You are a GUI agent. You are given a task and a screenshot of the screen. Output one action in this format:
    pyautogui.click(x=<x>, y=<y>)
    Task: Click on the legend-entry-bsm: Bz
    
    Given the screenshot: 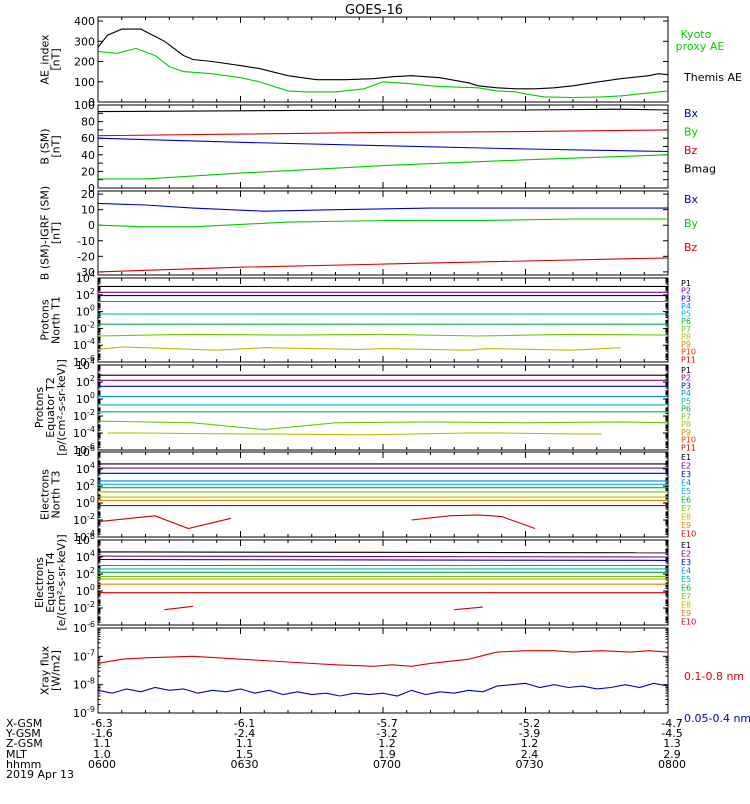 What is the action you would take?
    pyautogui.click(x=691, y=150)
    